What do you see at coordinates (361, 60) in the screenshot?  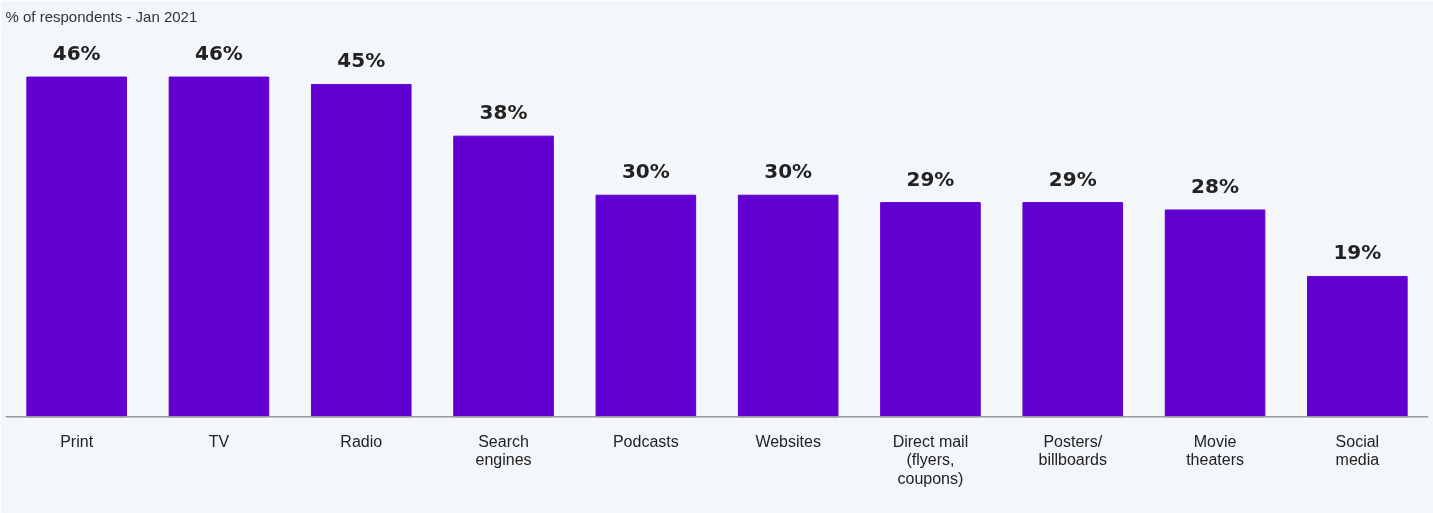 I see `data-label: 45%` at bounding box center [361, 60].